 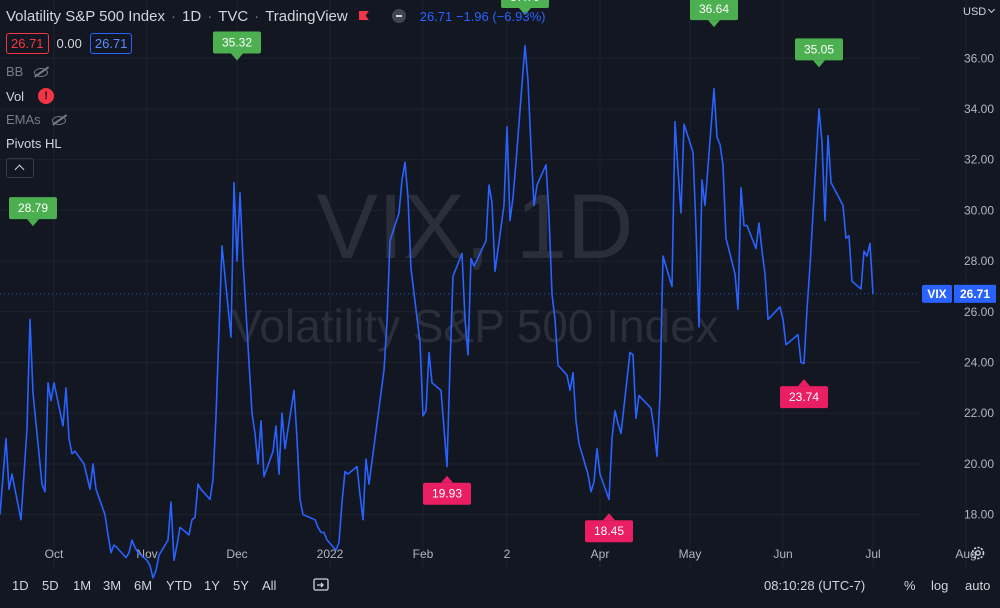 What do you see at coordinates (23, 119) in the screenshot?
I see `indicator-label: EMAs` at bounding box center [23, 119].